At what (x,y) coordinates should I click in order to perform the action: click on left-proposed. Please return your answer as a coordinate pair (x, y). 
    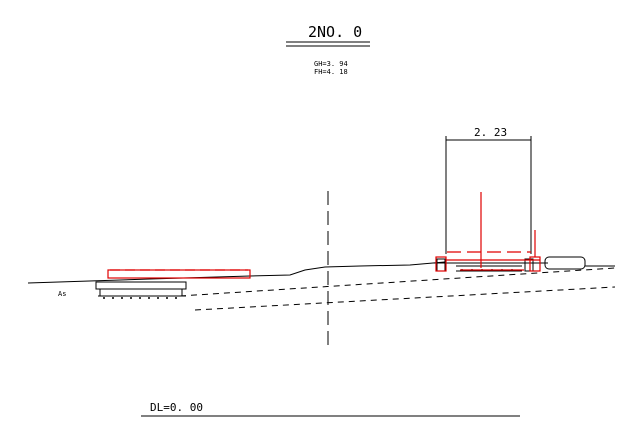
    Looking at the image, I should click on (179, 274).